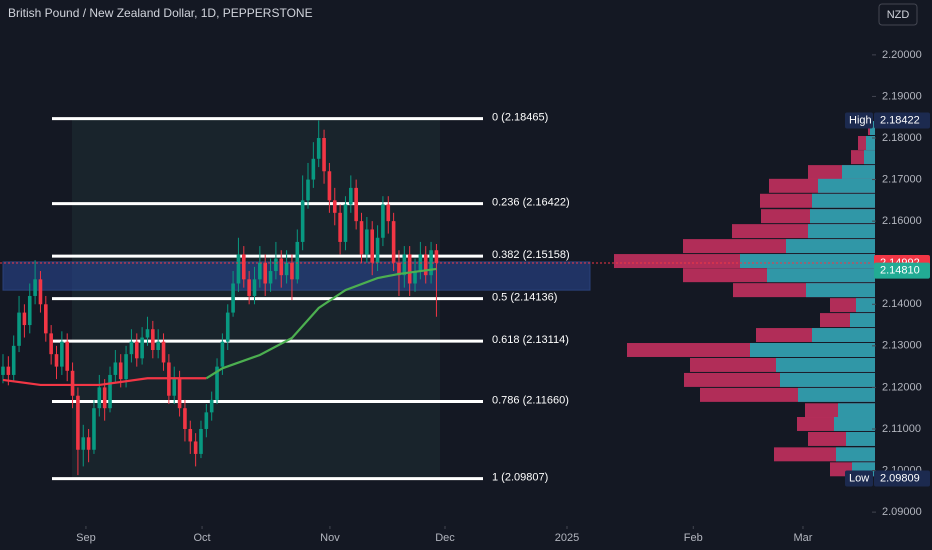 Image resolution: width=932 pixels, height=550 pixels. What do you see at coordinates (802, 538) in the screenshot?
I see `x-tick-label: Mar` at bounding box center [802, 538].